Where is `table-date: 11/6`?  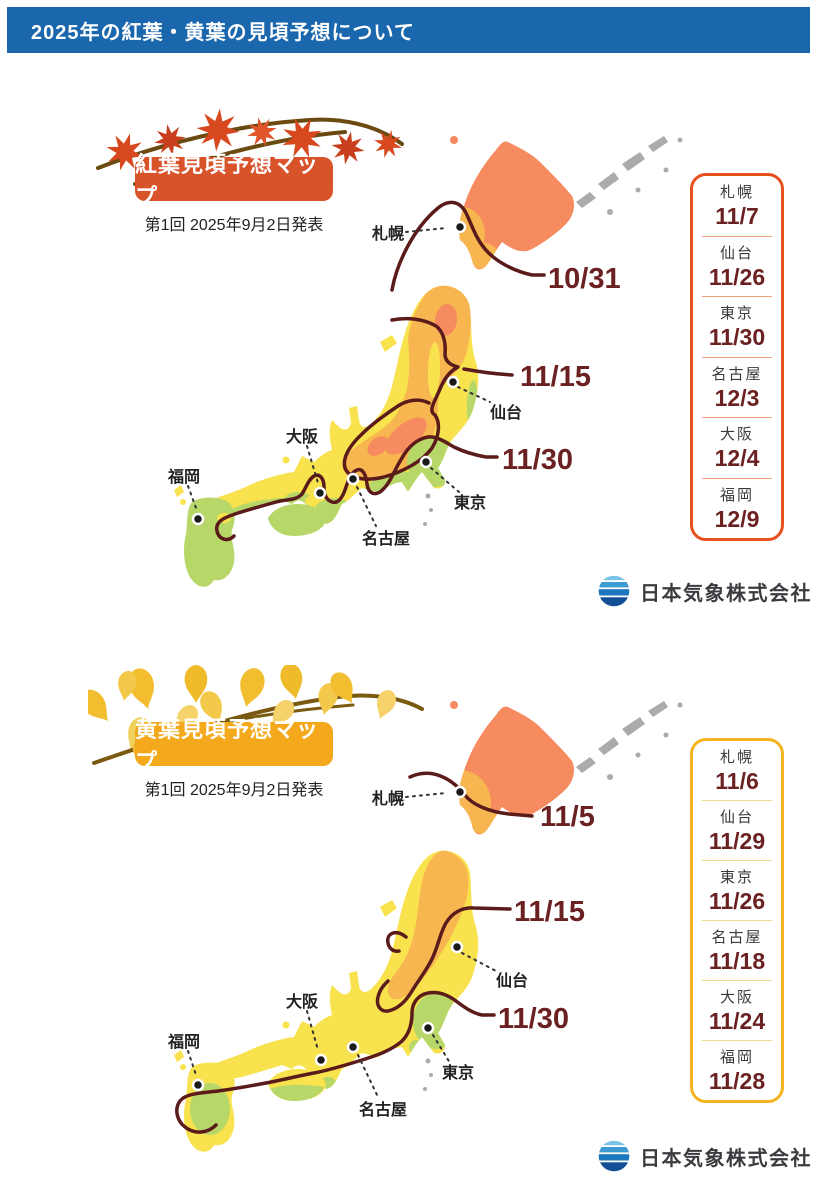
table-date: 11/6 is located at coordinates (737, 781).